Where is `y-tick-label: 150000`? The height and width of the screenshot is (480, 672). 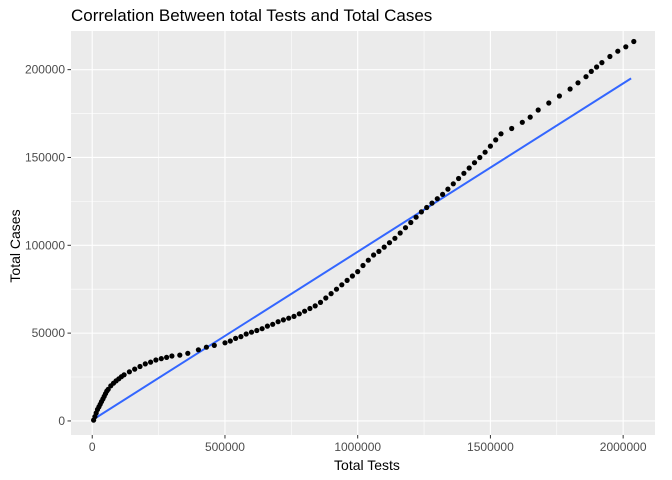 y-tick-label: 150000 is located at coordinates (45, 157).